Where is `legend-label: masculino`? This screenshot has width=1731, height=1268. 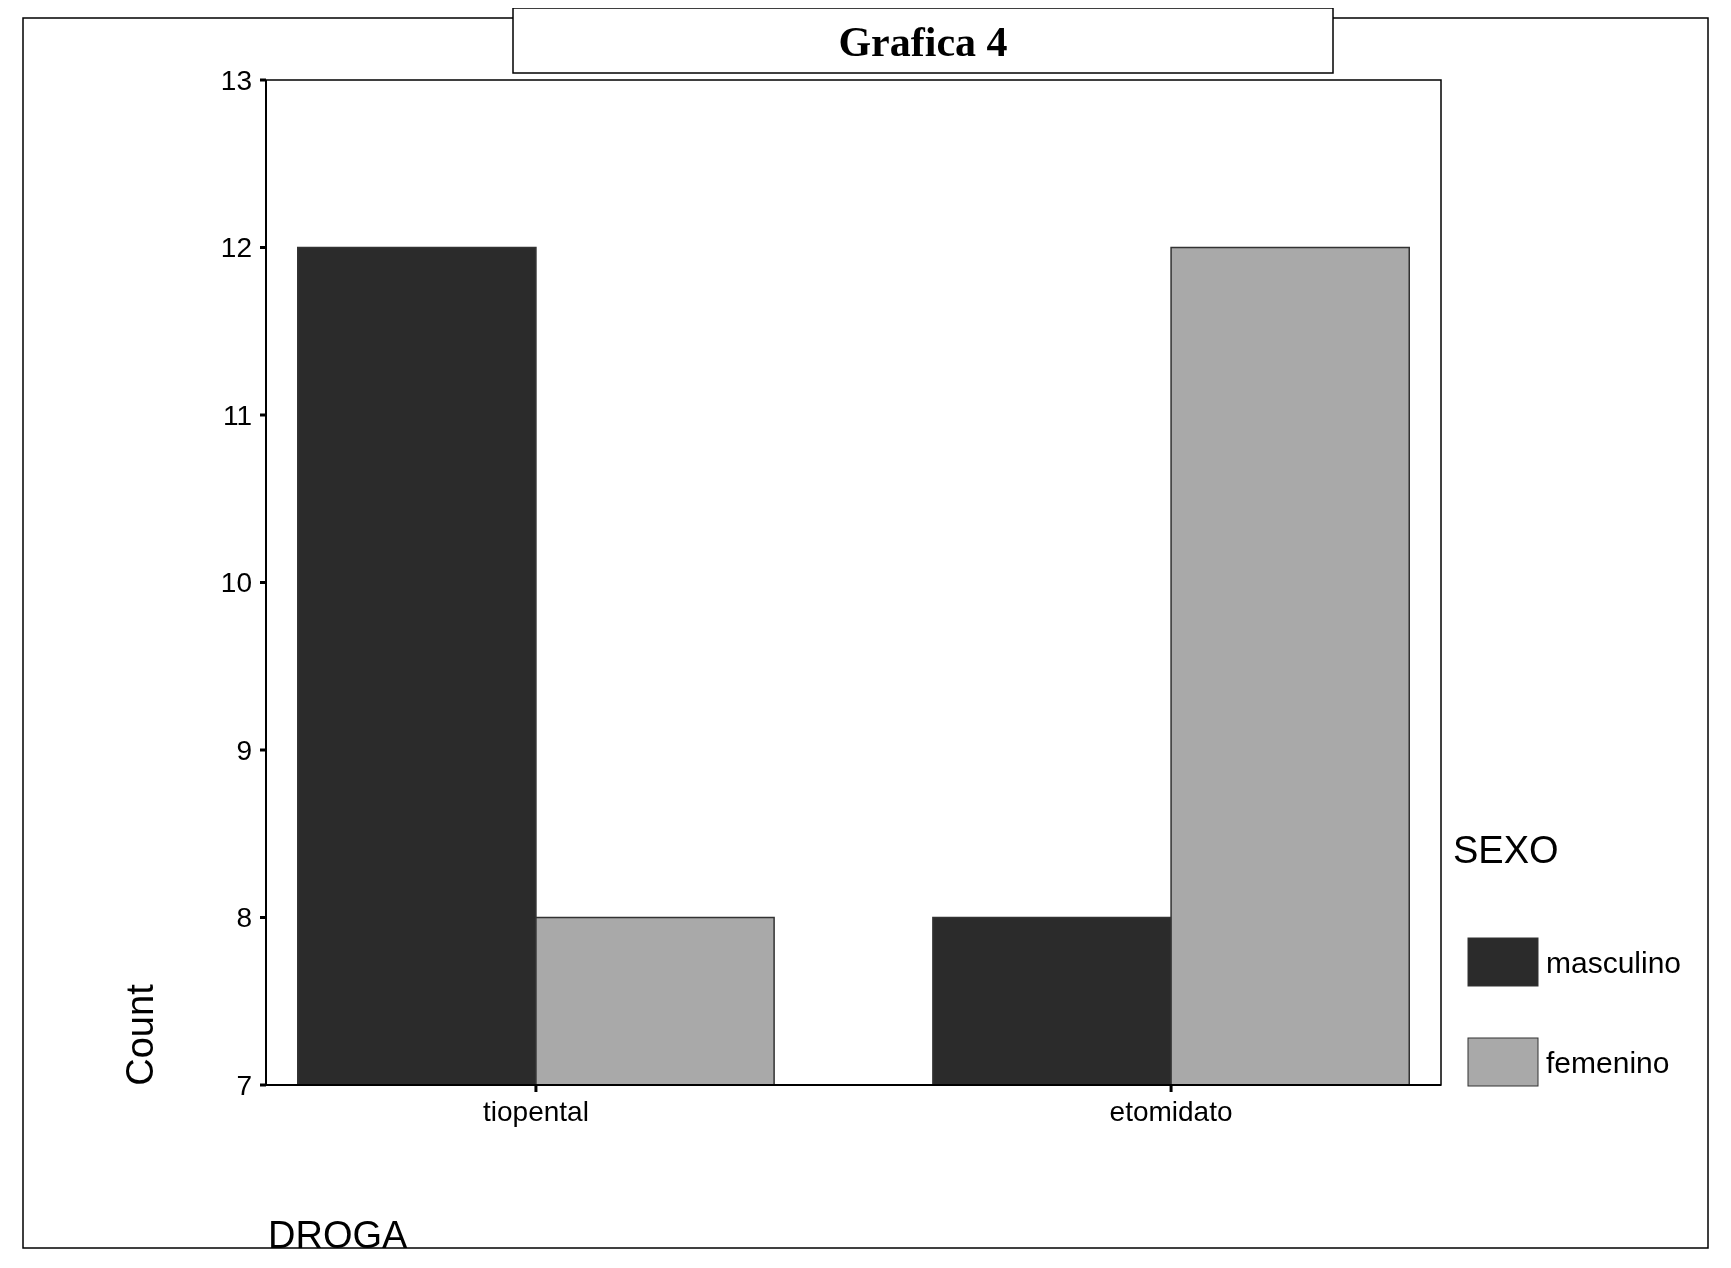 legend-label: masculino is located at coordinates (1614, 962).